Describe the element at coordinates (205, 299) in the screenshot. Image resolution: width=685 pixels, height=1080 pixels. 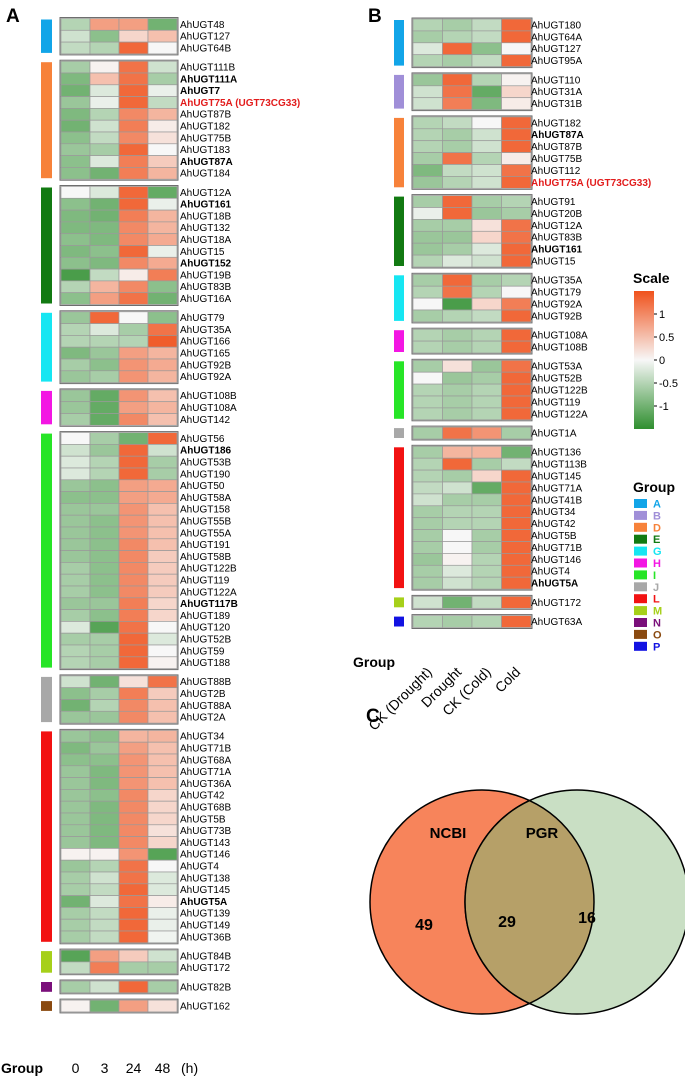
I see `gene-label: AhUGT16A` at that location.